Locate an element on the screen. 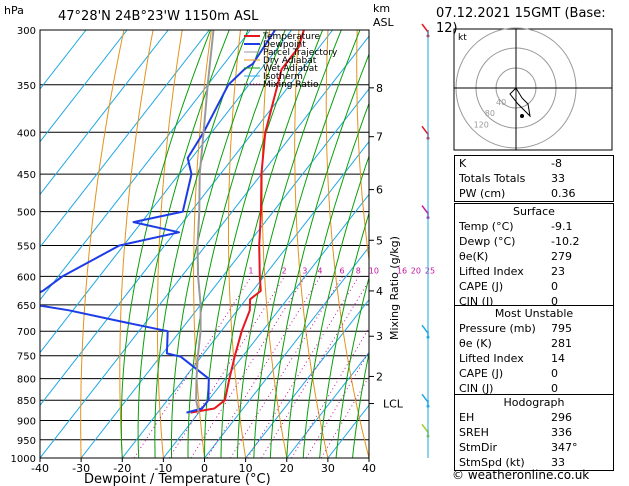  row-label: StmSpd (kt) is located at coordinates (492, 462).